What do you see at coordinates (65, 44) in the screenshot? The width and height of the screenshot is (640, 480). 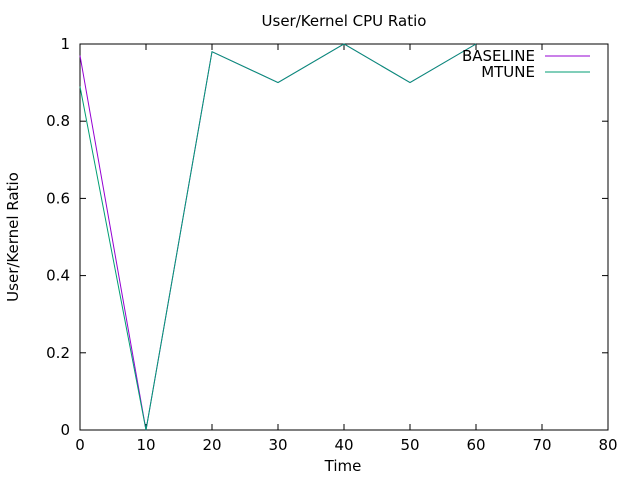 I see `y-tick-label: 1` at bounding box center [65, 44].